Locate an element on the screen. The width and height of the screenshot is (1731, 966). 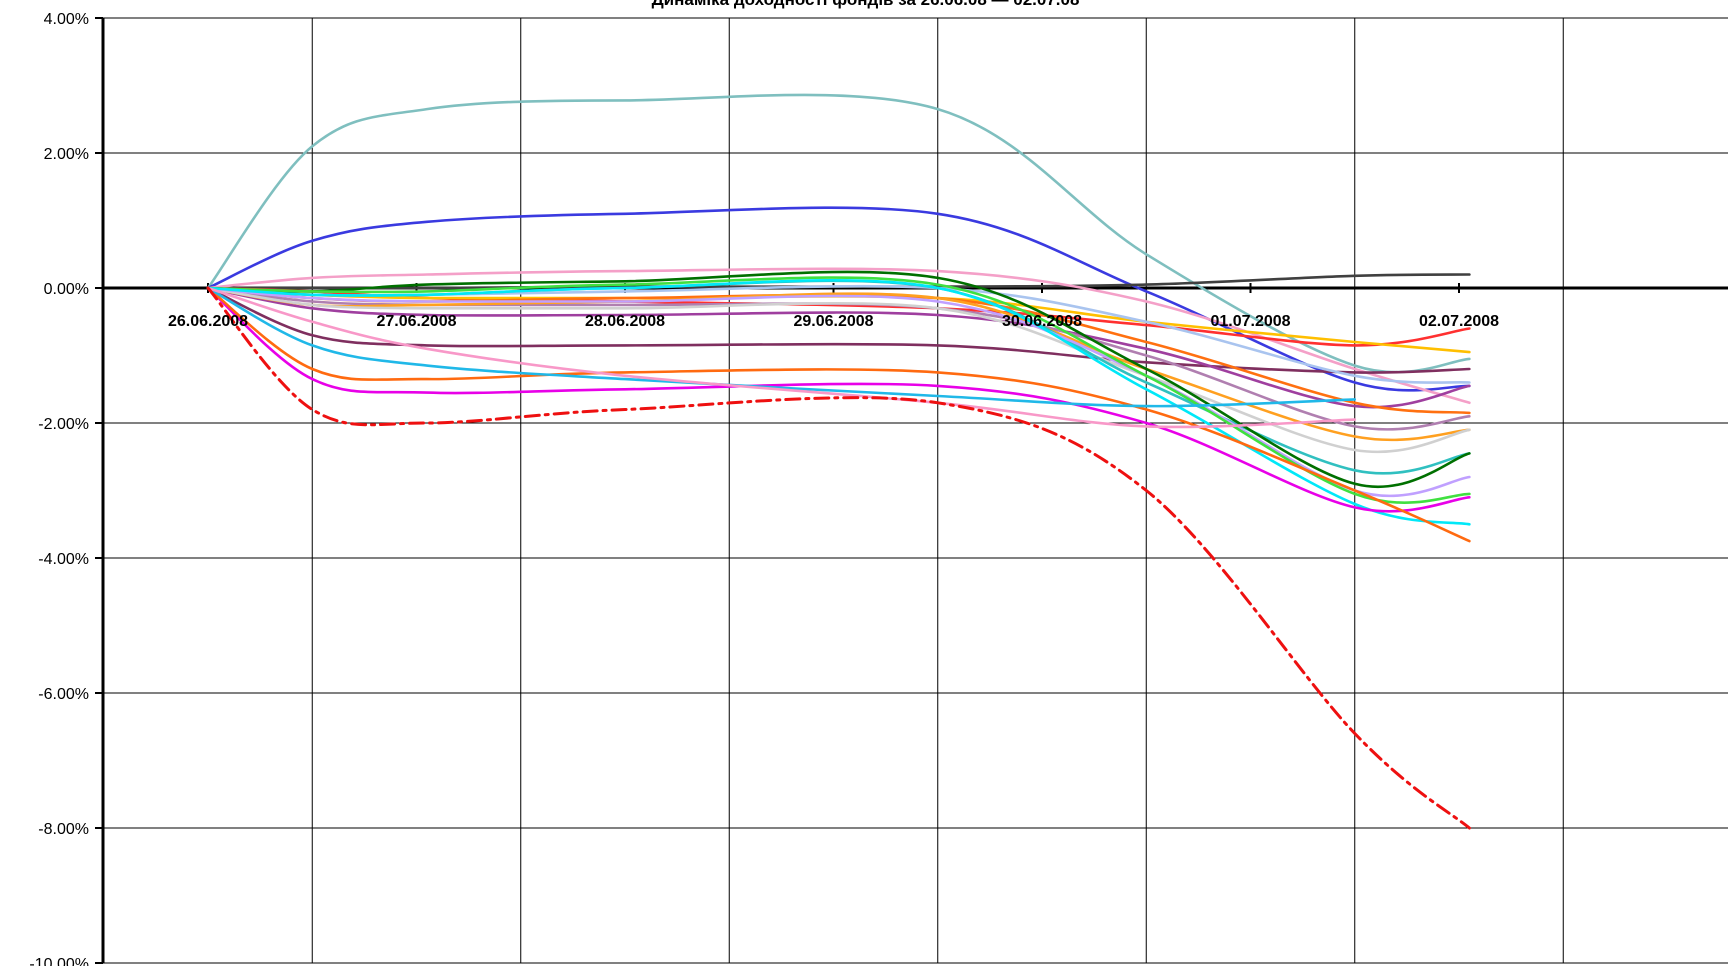
y-tick-label: 4.00% is located at coordinates (66, 19).